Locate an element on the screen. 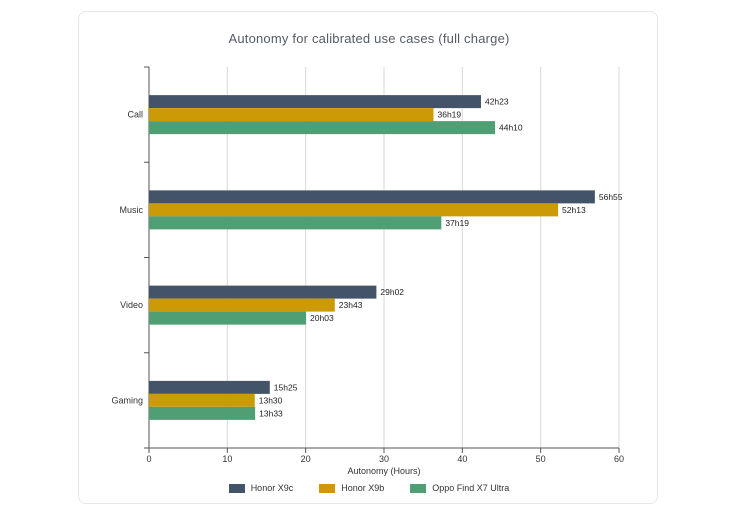 This screenshot has width=738, height=512. category-label: Video is located at coordinates (131, 305).